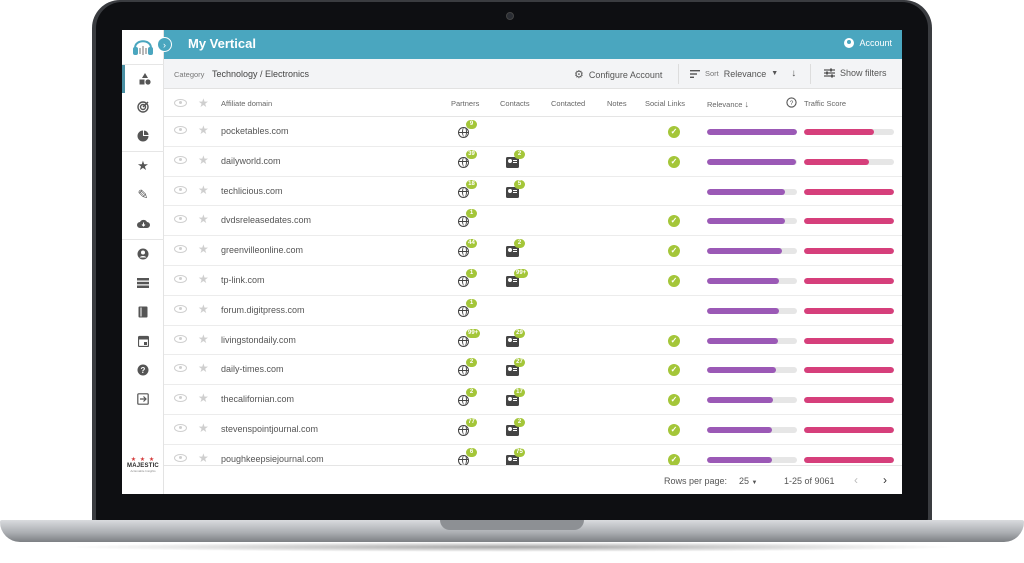 This screenshot has height=563, width=1024. What do you see at coordinates (247, 103) in the screenshot?
I see `col-affiliate-domain: Affiliate domain` at bounding box center [247, 103].